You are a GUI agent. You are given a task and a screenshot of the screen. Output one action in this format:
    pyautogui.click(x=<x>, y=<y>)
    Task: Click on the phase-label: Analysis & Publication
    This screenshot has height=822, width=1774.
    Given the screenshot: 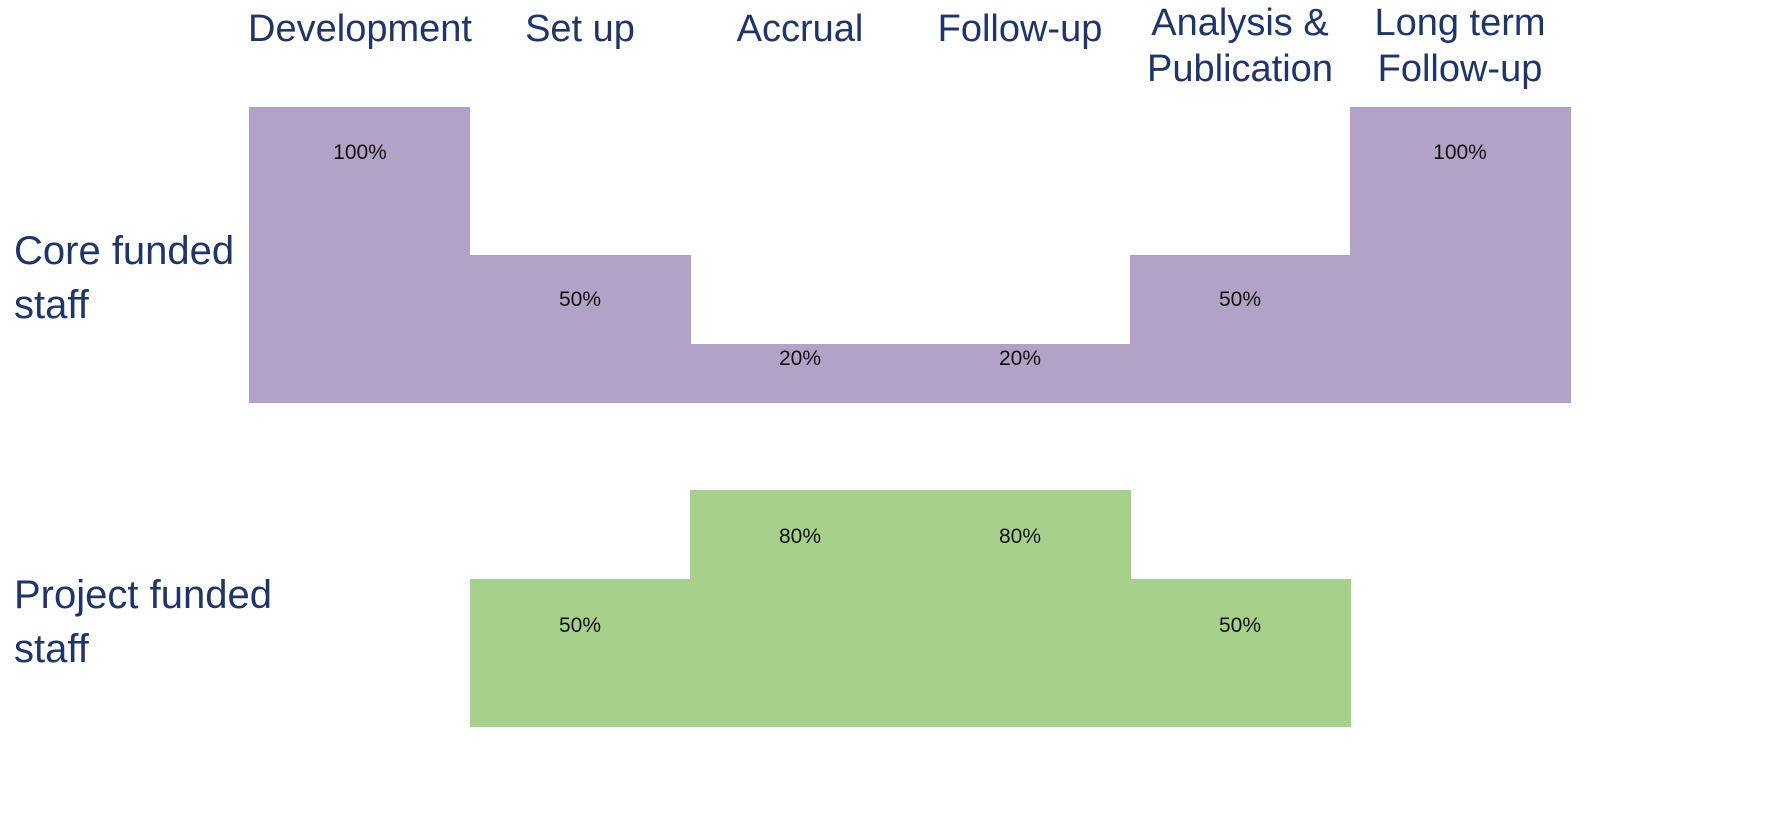 What is the action you would take?
    pyautogui.click(x=1240, y=46)
    